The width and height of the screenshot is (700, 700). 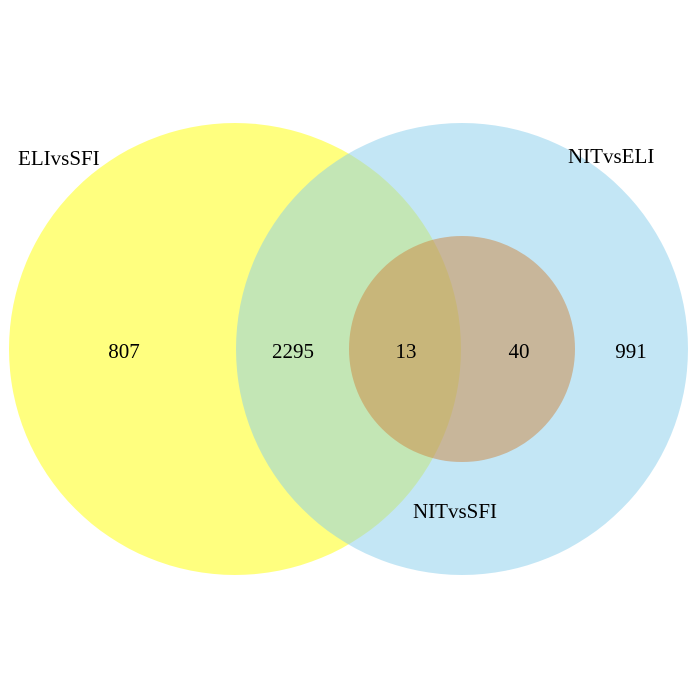 What do you see at coordinates (455, 511) in the screenshot?
I see `set-label-nitvssfi: NITvsSFI` at bounding box center [455, 511].